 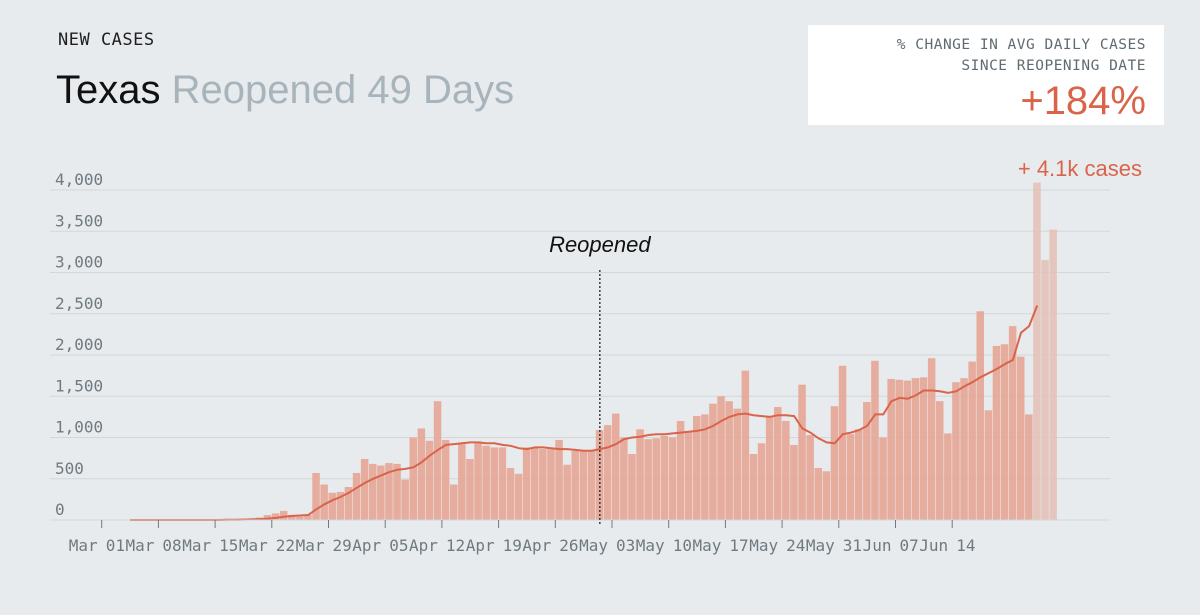 What do you see at coordinates (512, 545) in the screenshot?
I see `x-tick-day: 19` at bounding box center [512, 545].